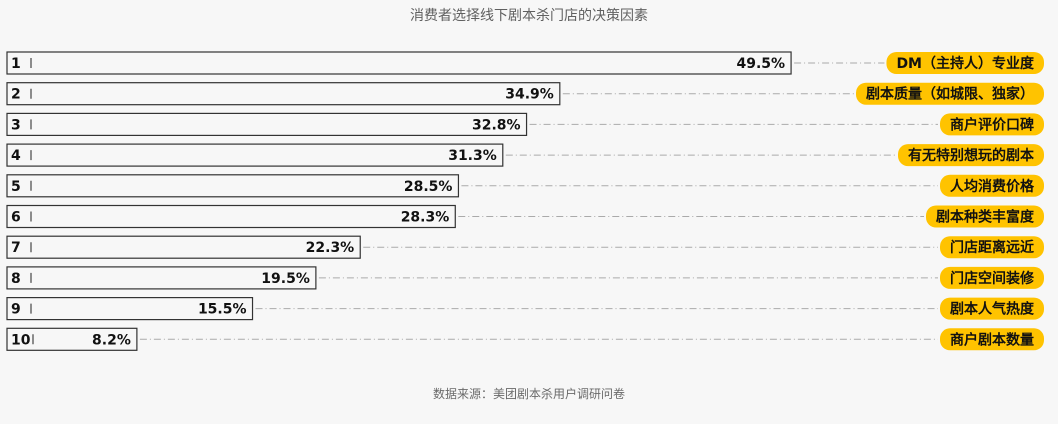  I want to click on value-label: 15.5%, so click(222, 310).